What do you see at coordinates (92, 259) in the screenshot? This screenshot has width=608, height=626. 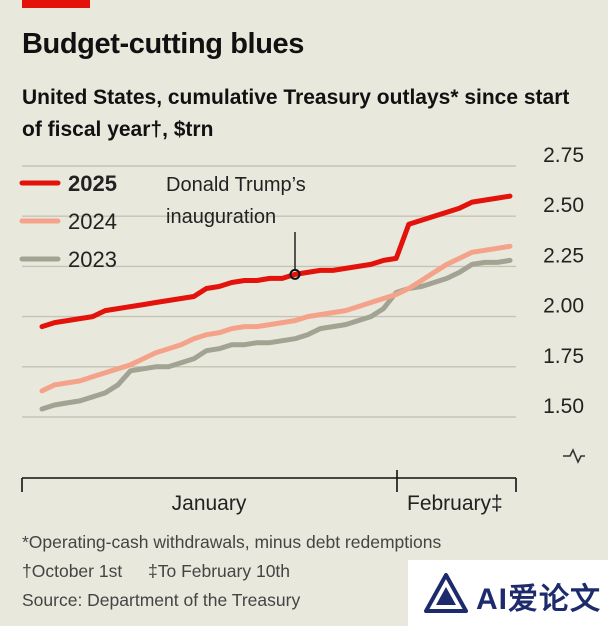 I see `legend-label-2023: 2023` at bounding box center [92, 259].